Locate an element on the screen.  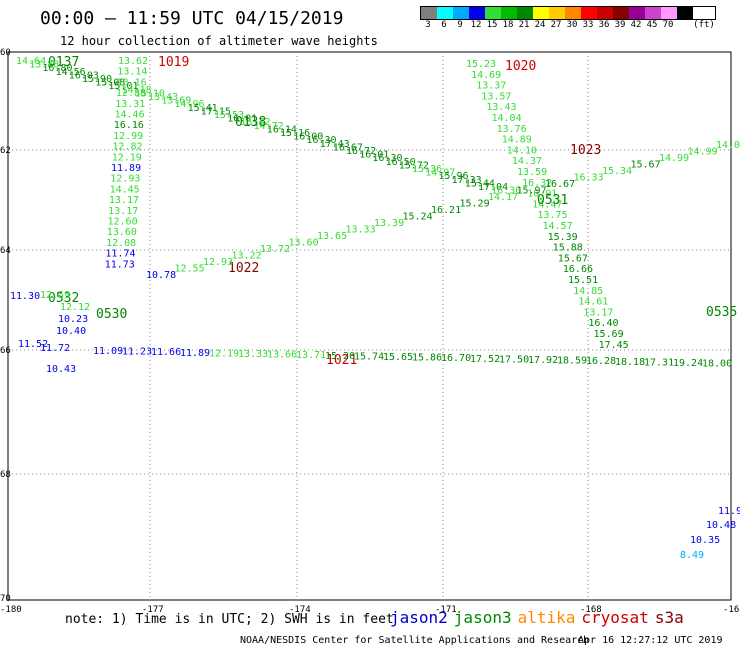
satellite-legend: jason2 jason3 altika cryosat s3a is located at coordinates (540, 617).